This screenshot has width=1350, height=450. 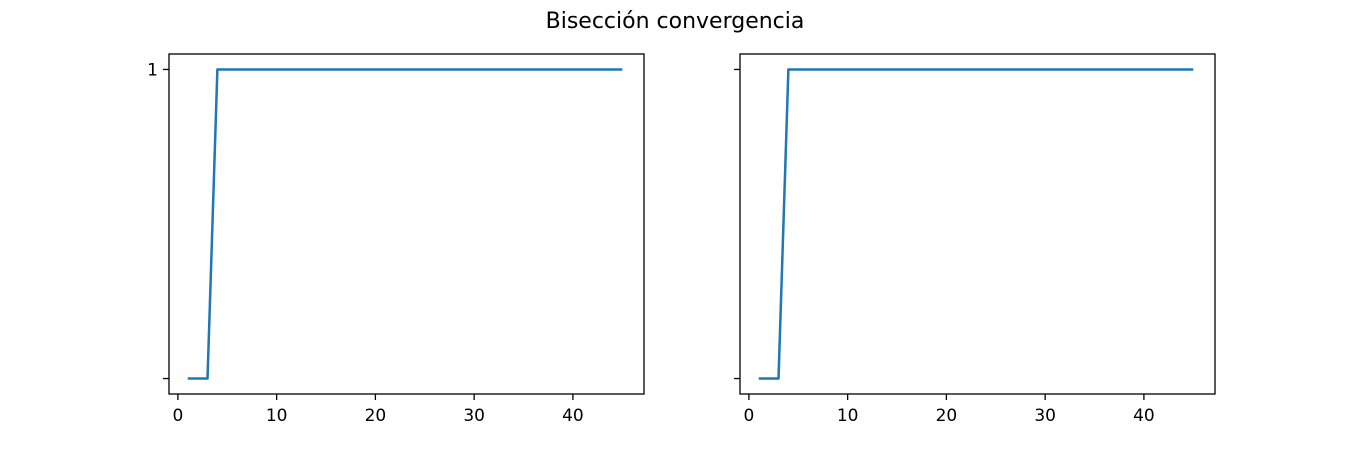 I want to click on figure-title: Bisección convergencia, so click(x=675, y=21).